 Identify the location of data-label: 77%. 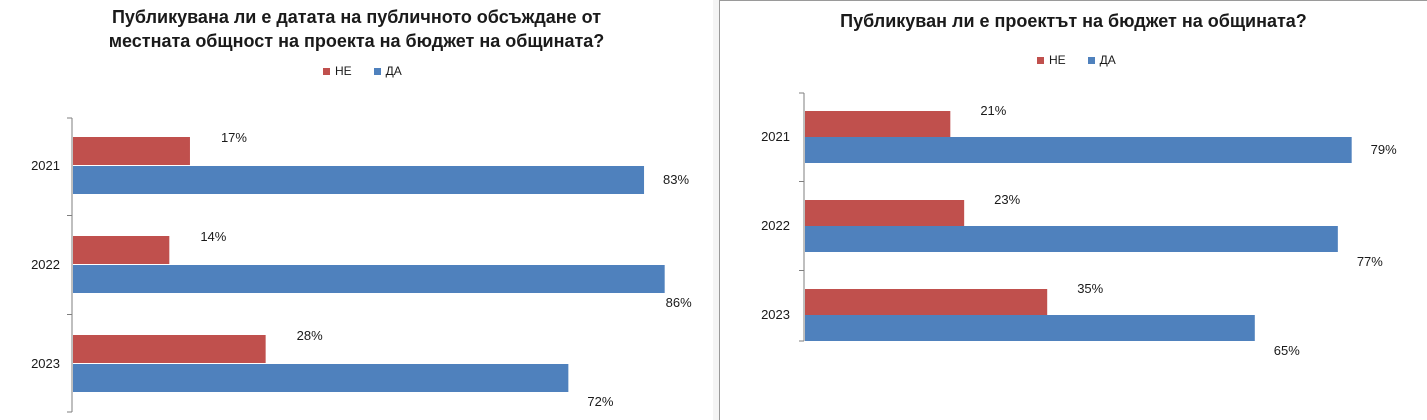
(1370, 261).